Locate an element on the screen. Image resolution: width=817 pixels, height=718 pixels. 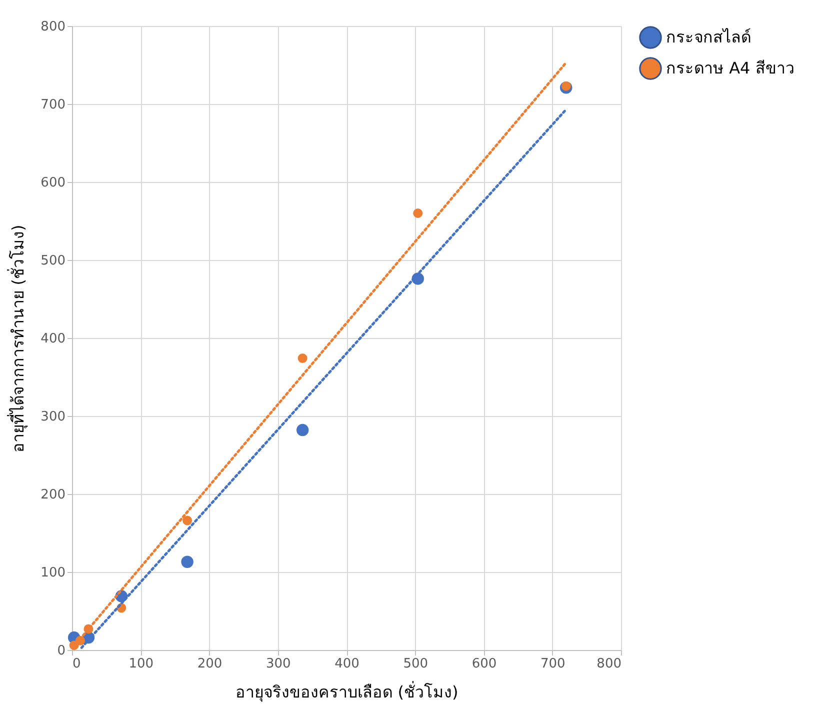
y-tick-label: 700 is located at coordinates (53, 105).